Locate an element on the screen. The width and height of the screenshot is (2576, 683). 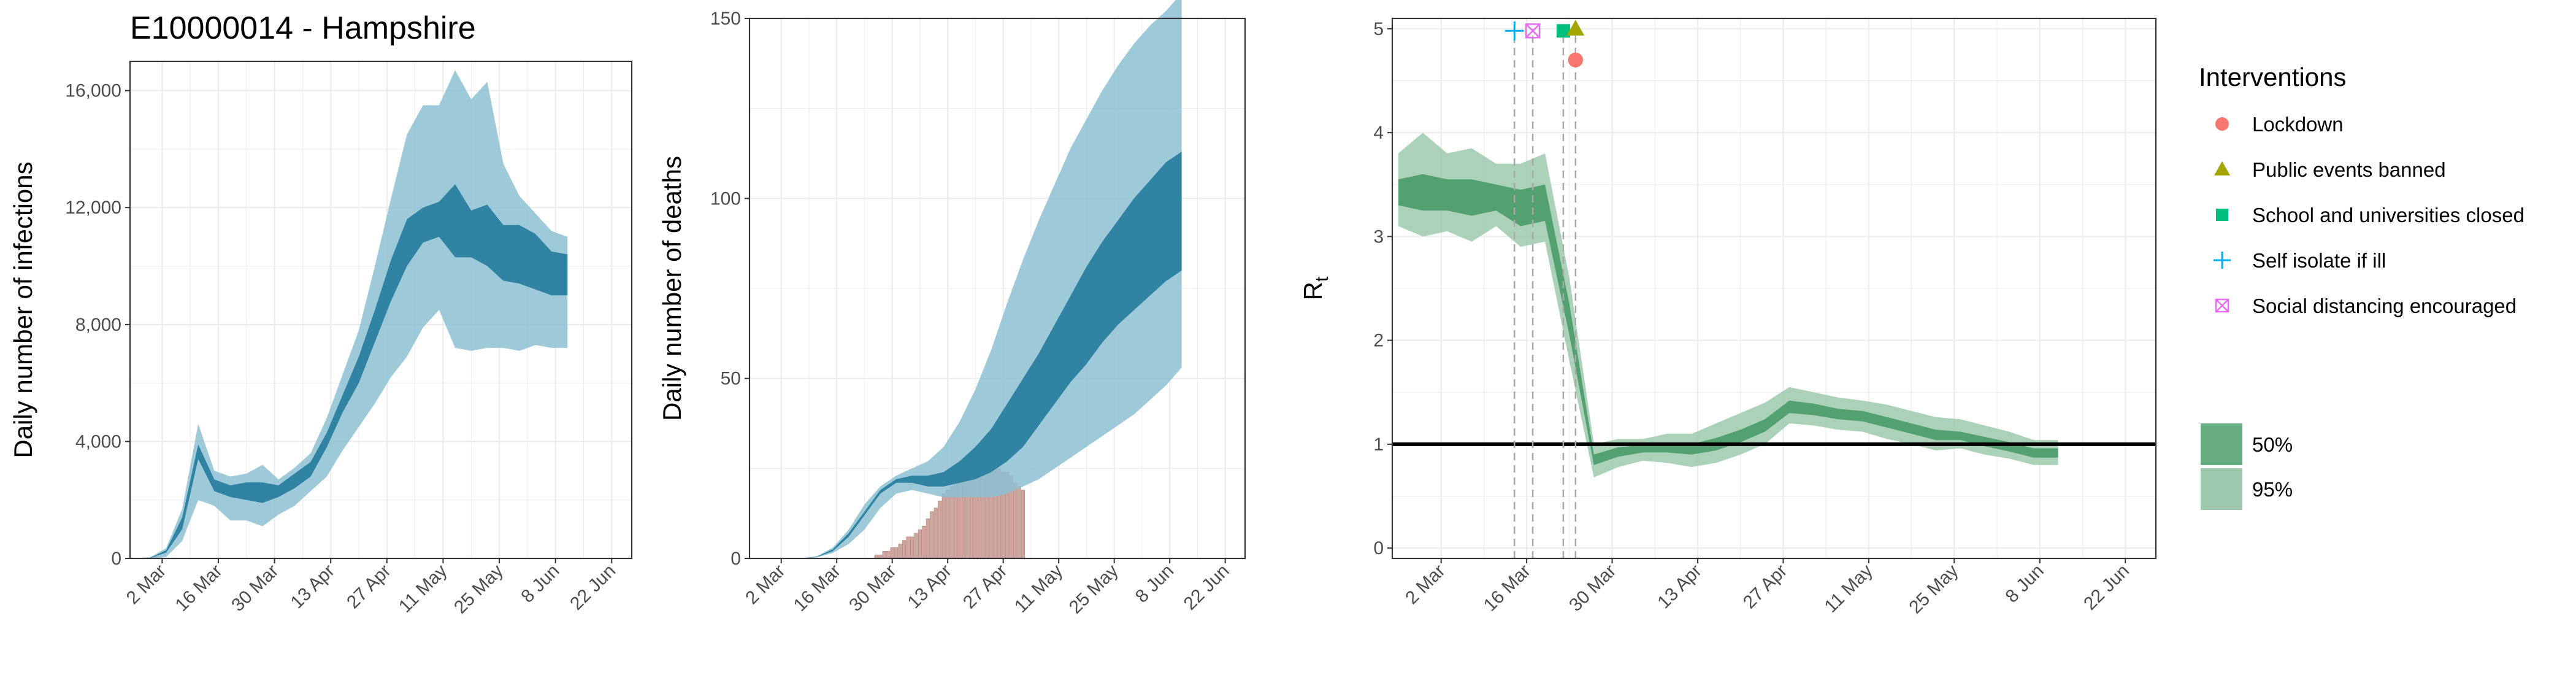
deaths-xtick-label: 8 Jun is located at coordinates (1155, 584).